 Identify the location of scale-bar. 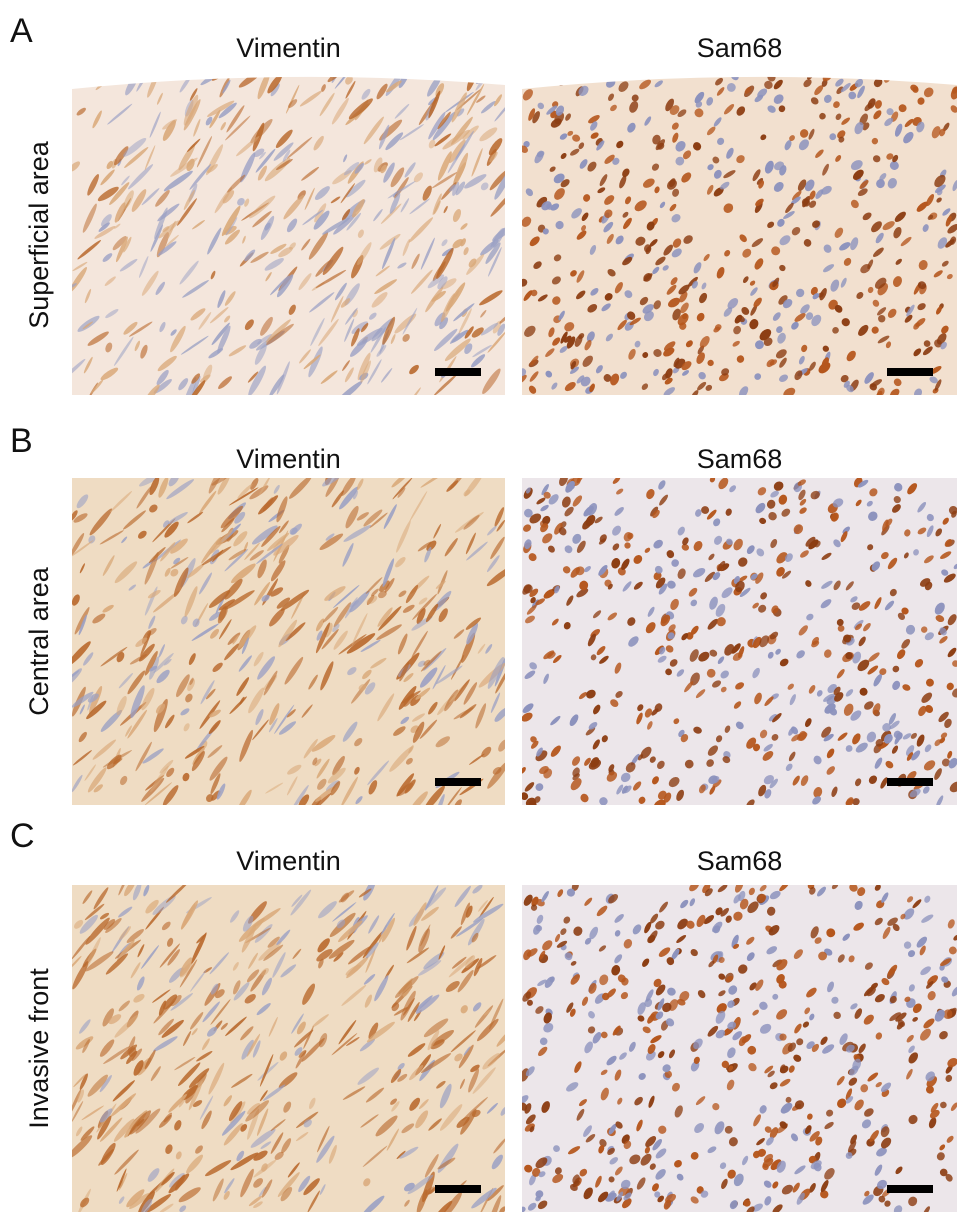
(458, 372).